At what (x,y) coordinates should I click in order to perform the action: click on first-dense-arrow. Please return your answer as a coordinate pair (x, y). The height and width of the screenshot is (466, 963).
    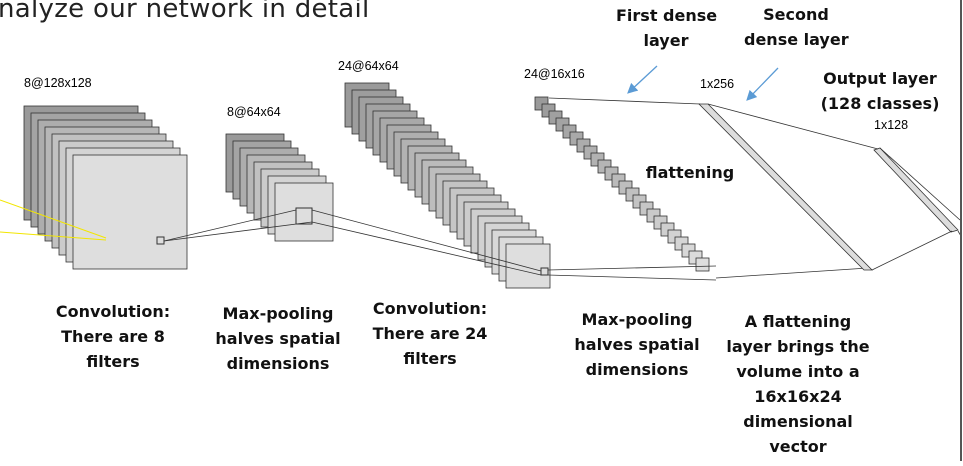
    Looking at the image, I should click on (642, 79).